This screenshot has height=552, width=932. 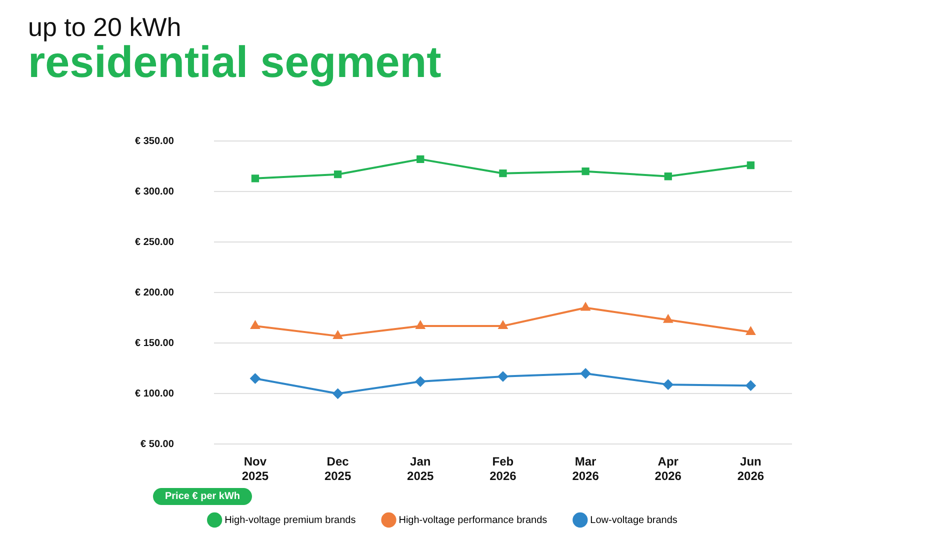 I want to click on y-tick-label: € 150.00, so click(x=154, y=343).